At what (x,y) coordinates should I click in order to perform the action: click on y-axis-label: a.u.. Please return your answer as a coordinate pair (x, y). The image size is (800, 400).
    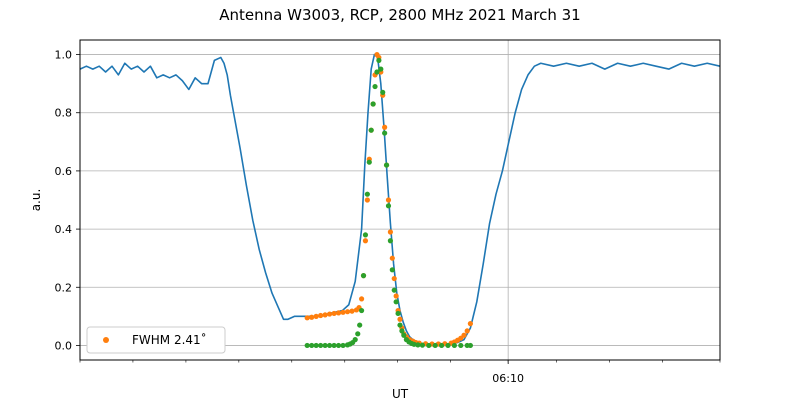
    Looking at the image, I should click on (36, 200).